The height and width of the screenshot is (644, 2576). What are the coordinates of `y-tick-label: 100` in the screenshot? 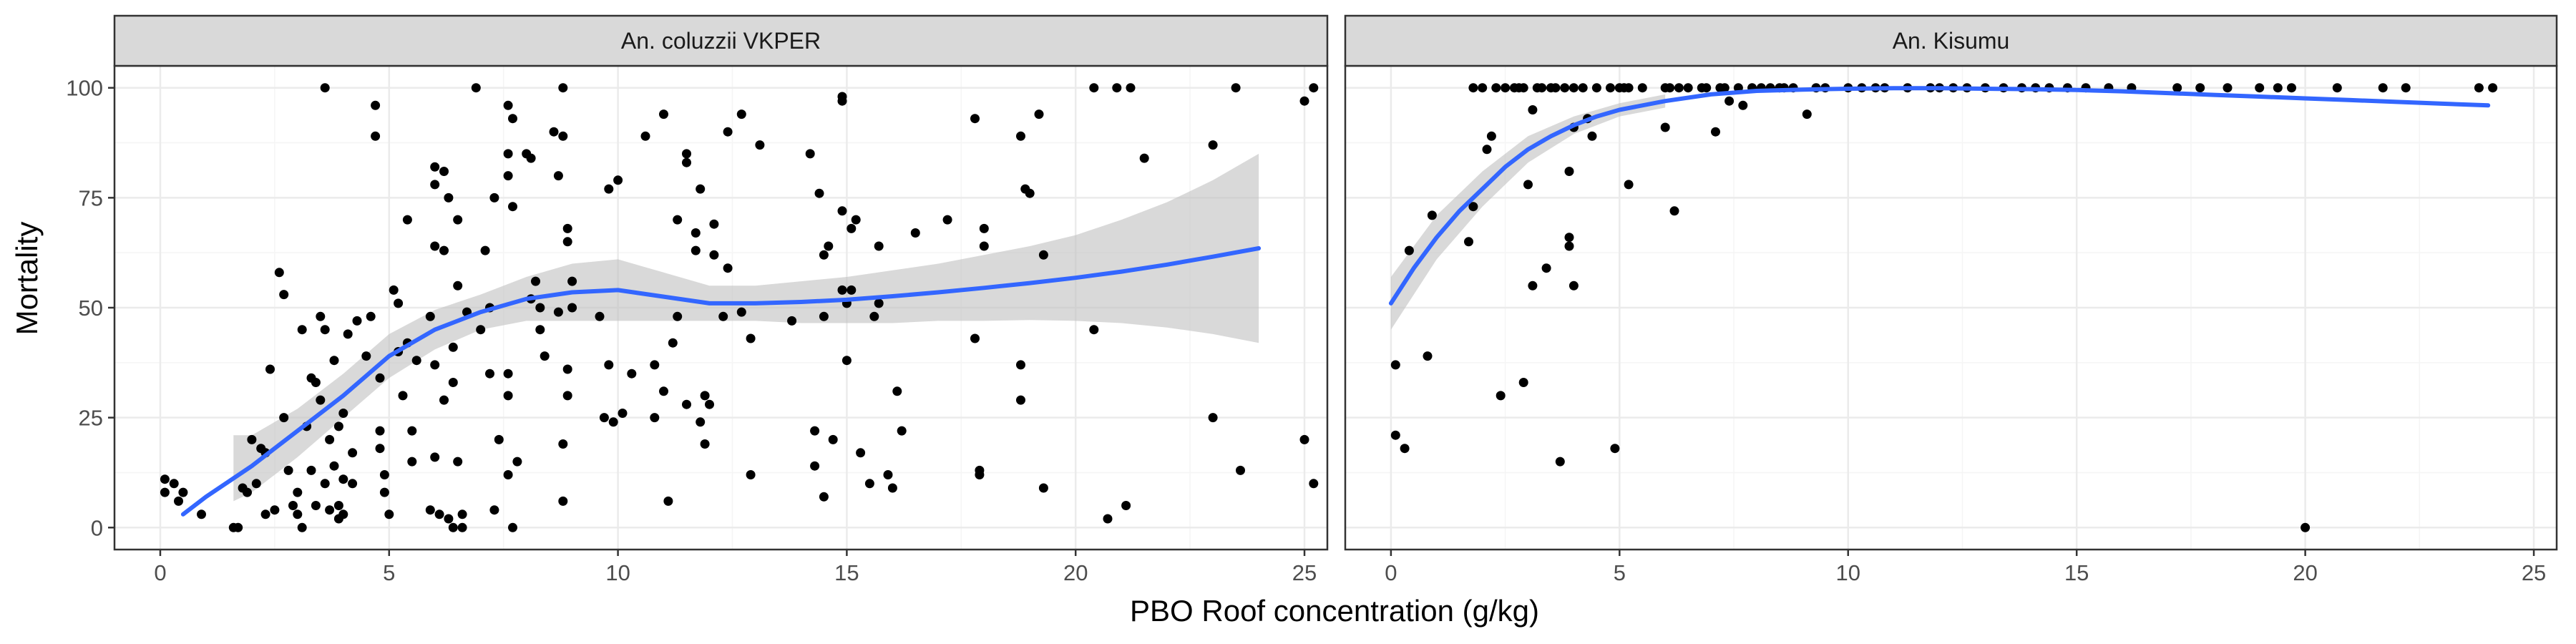 It's located at (84, 88).